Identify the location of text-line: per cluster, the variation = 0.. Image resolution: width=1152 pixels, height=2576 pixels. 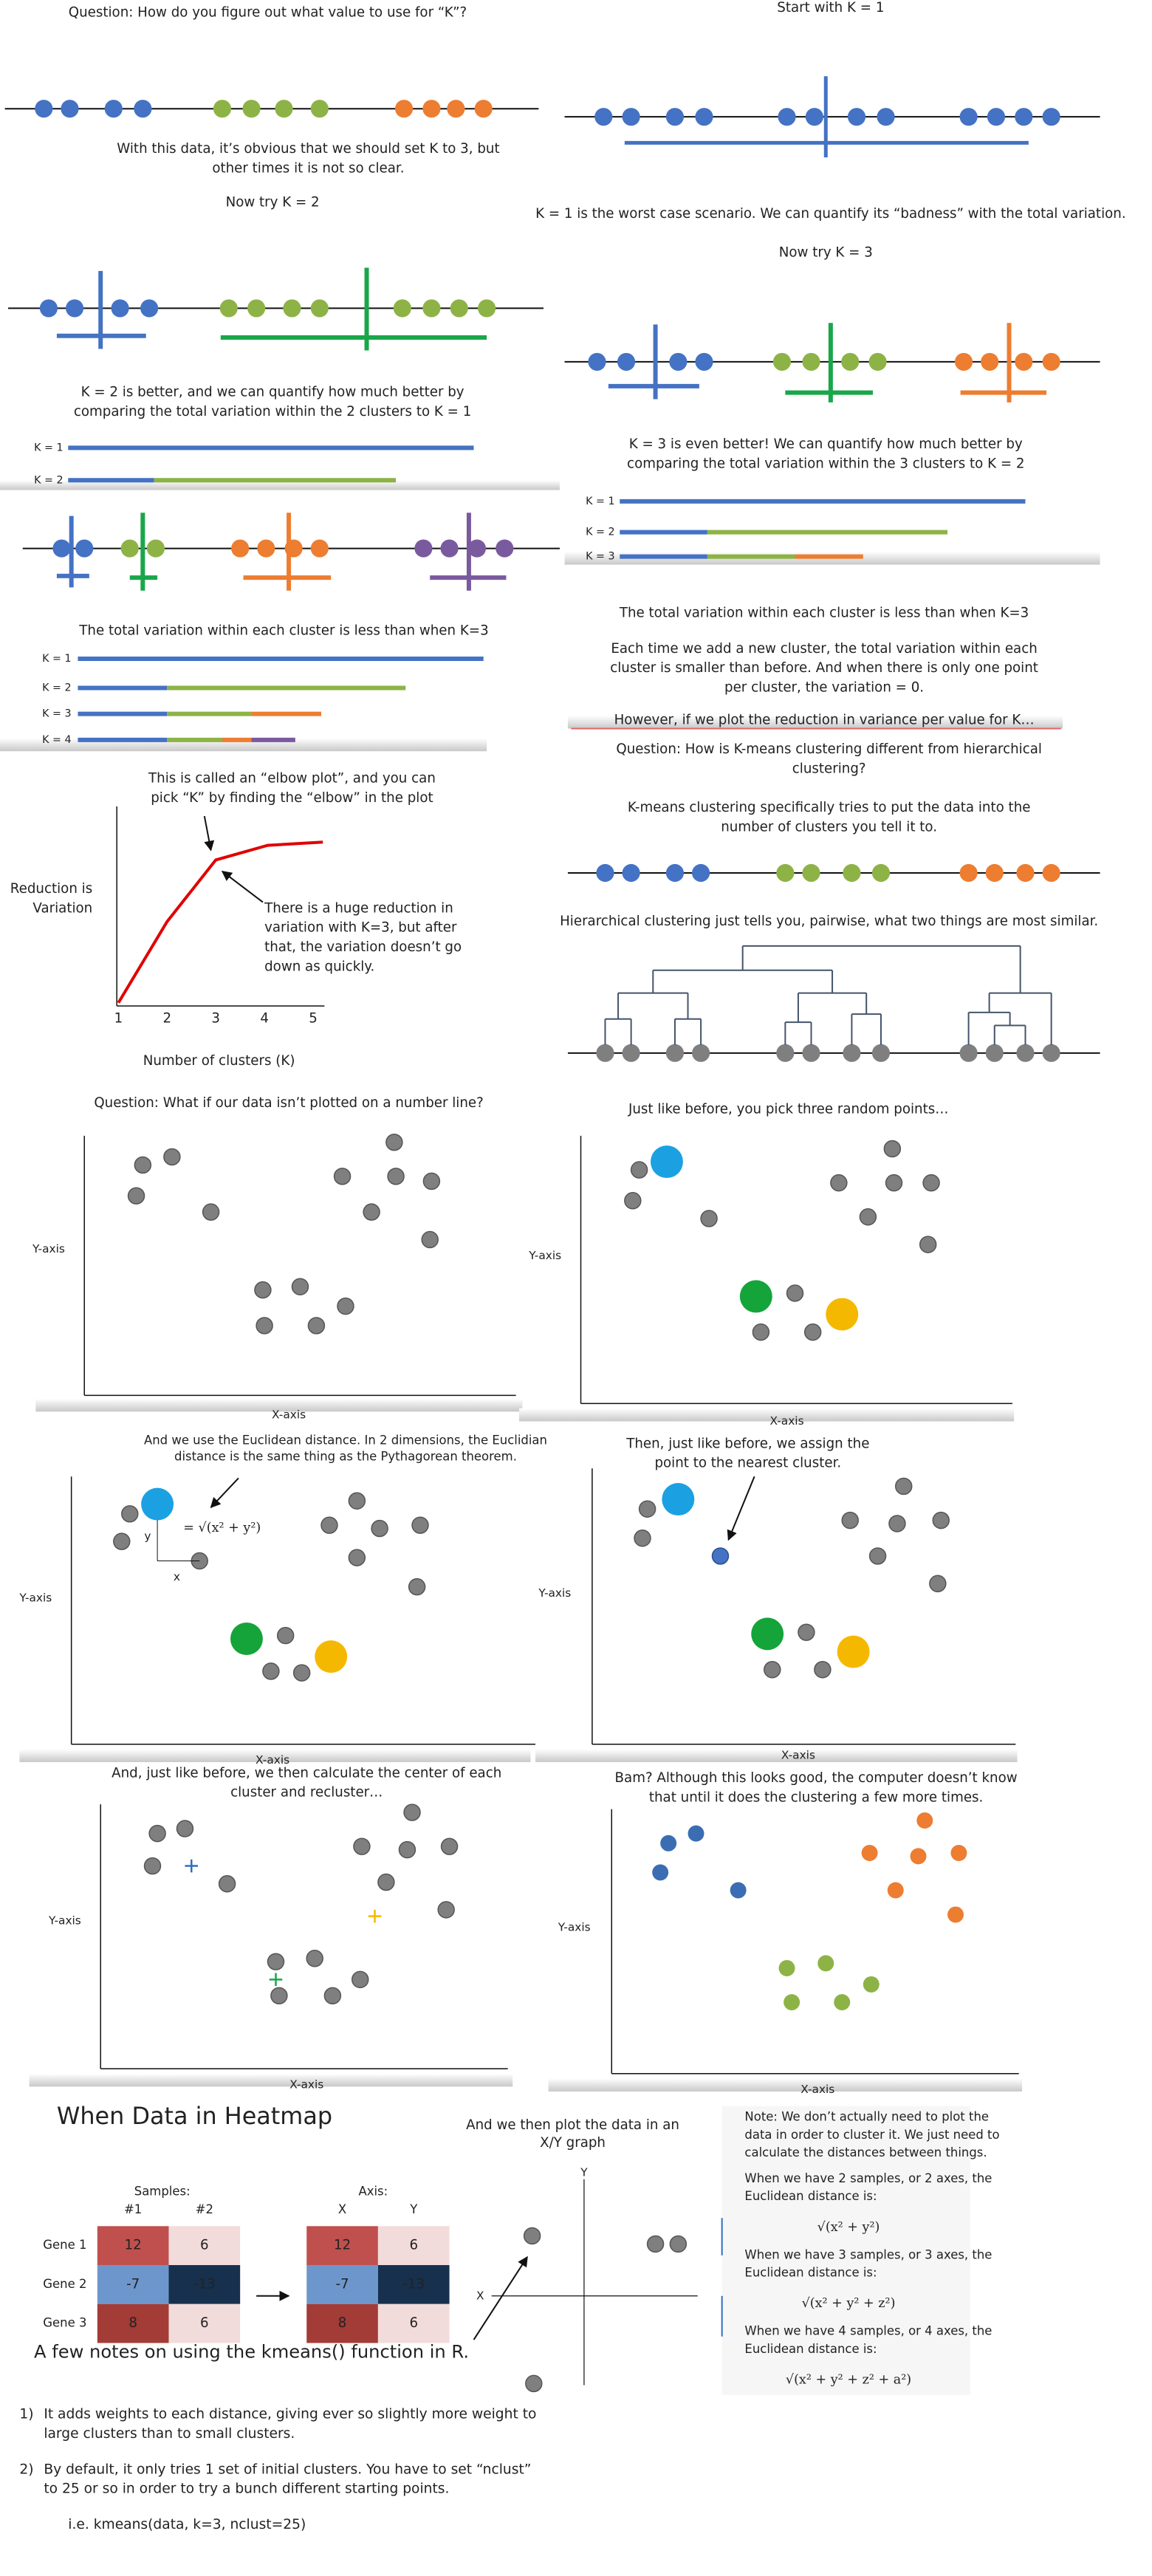
(824, 688).